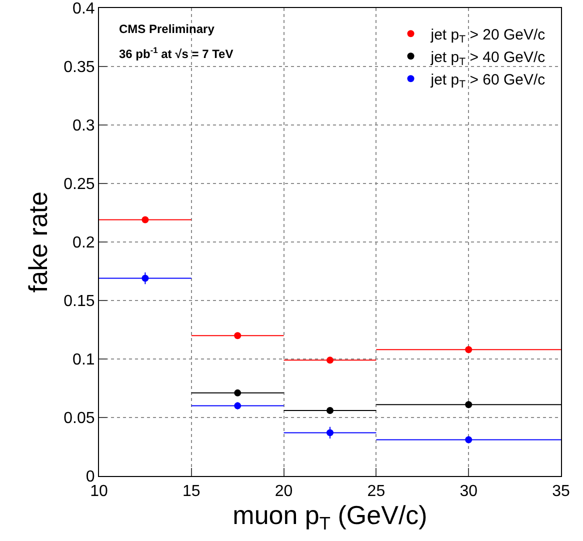 The height and width of the screenshot is (541, 583). Describe the element at coordinates (38, 242) in the screenshot. I see `y-axis-title: fake rate` at that location.